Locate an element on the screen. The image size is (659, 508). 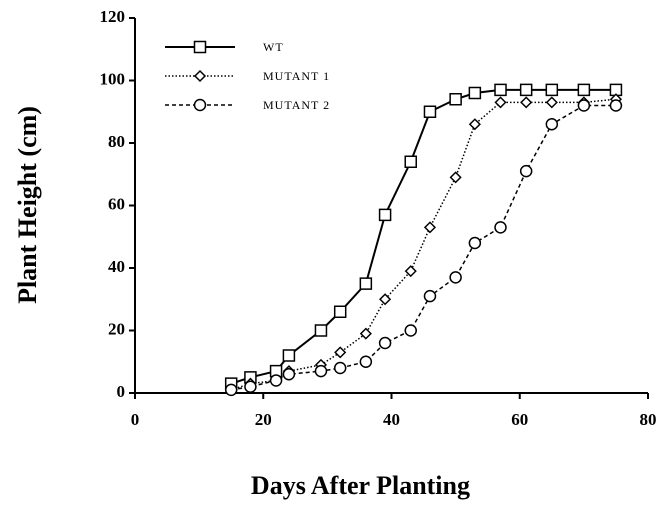
x-axis-label: Days After Planting is located at coordinates (360, 485).